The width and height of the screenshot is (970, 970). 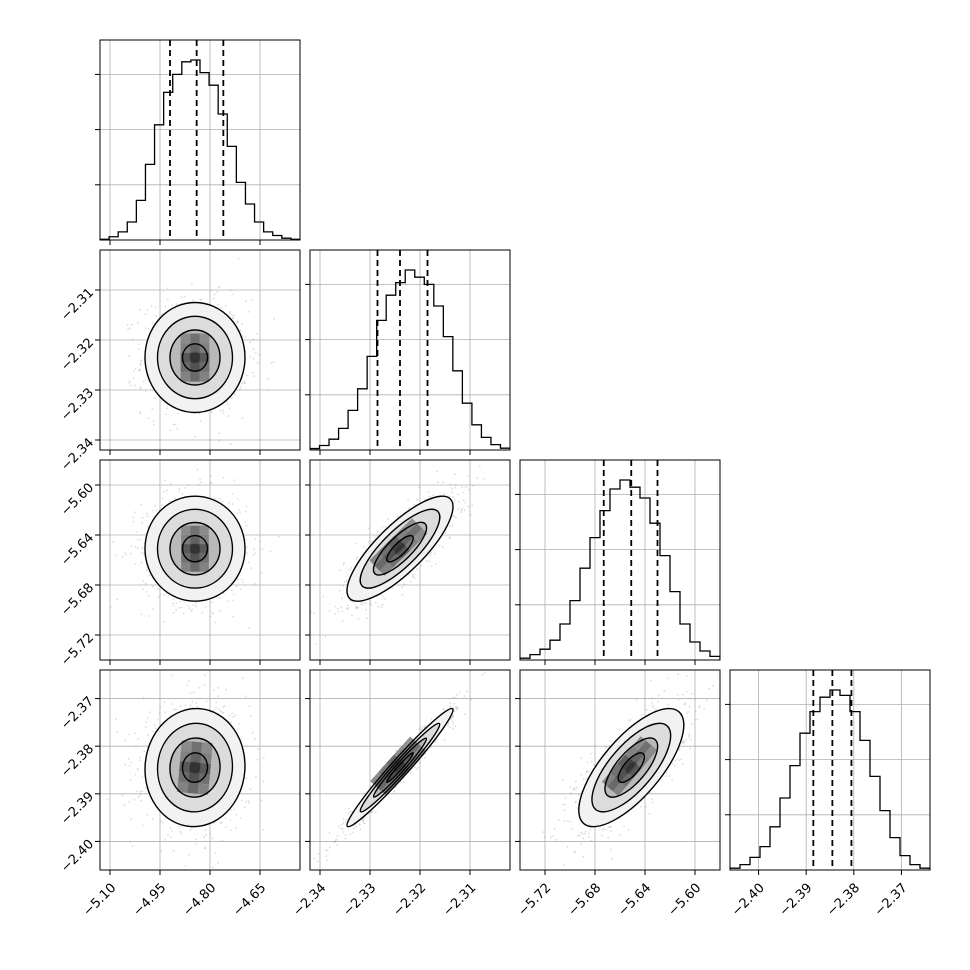 I want to click on density-contours, so click(x=195, y=767).